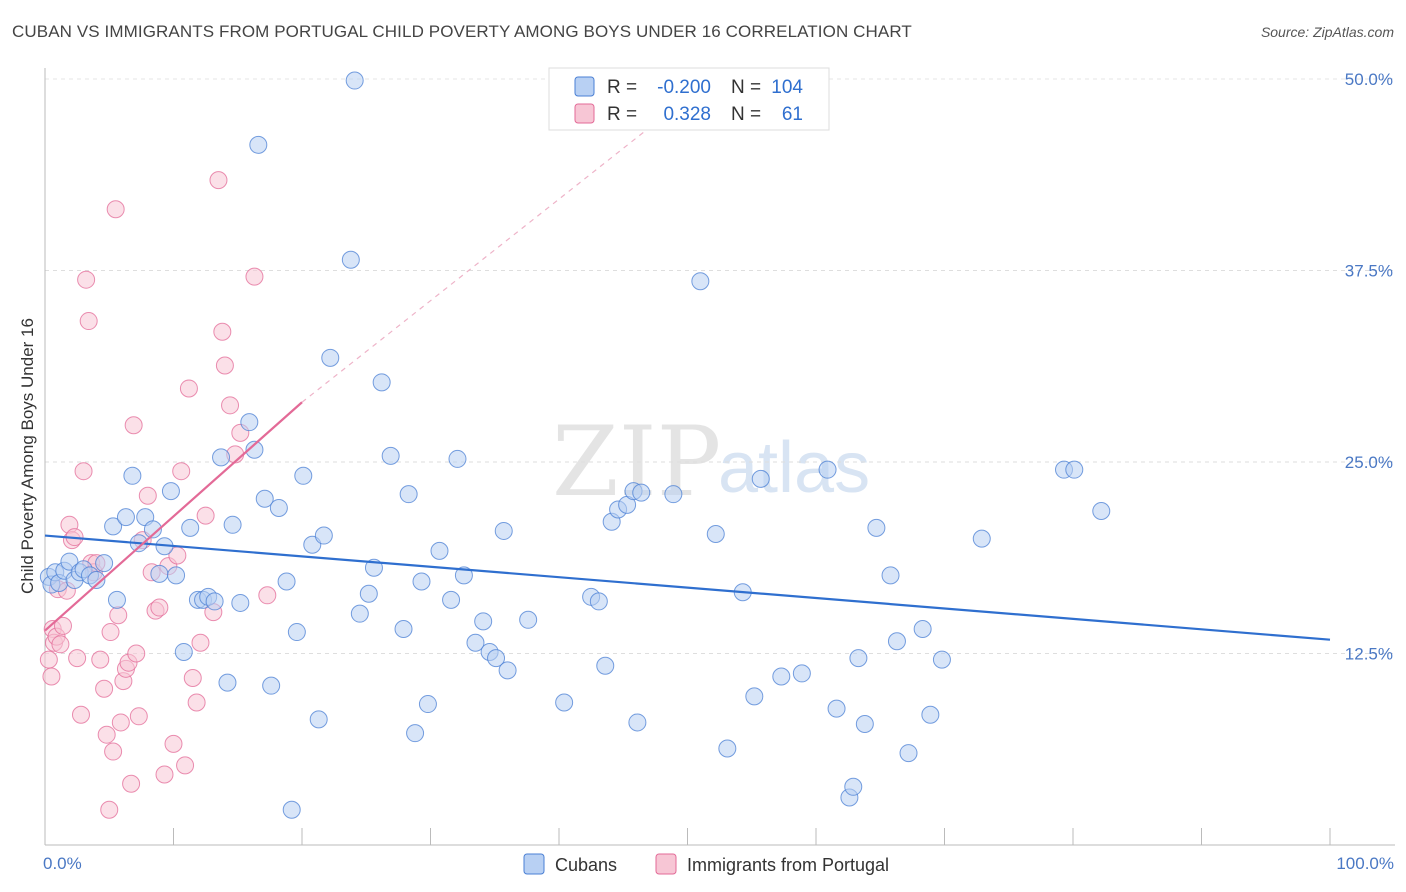  I want to click on legend-r-value-portugal: 0.328, so click(687, 114).